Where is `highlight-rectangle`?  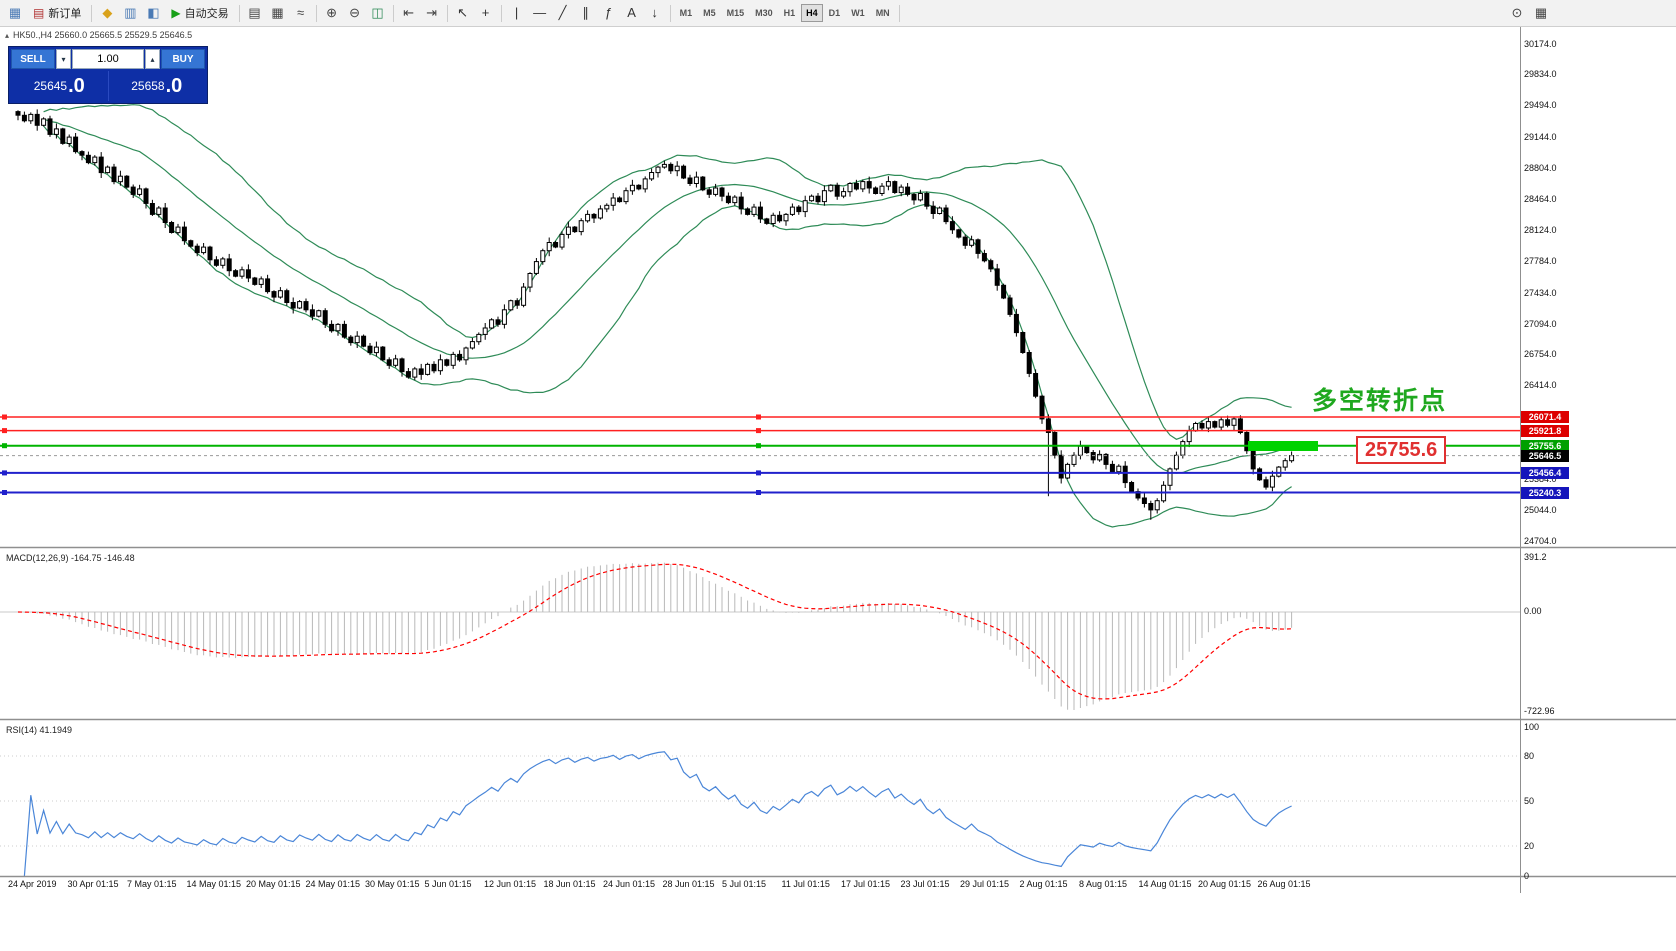 highlight-rectangle is located at coordinates (1283, 446).